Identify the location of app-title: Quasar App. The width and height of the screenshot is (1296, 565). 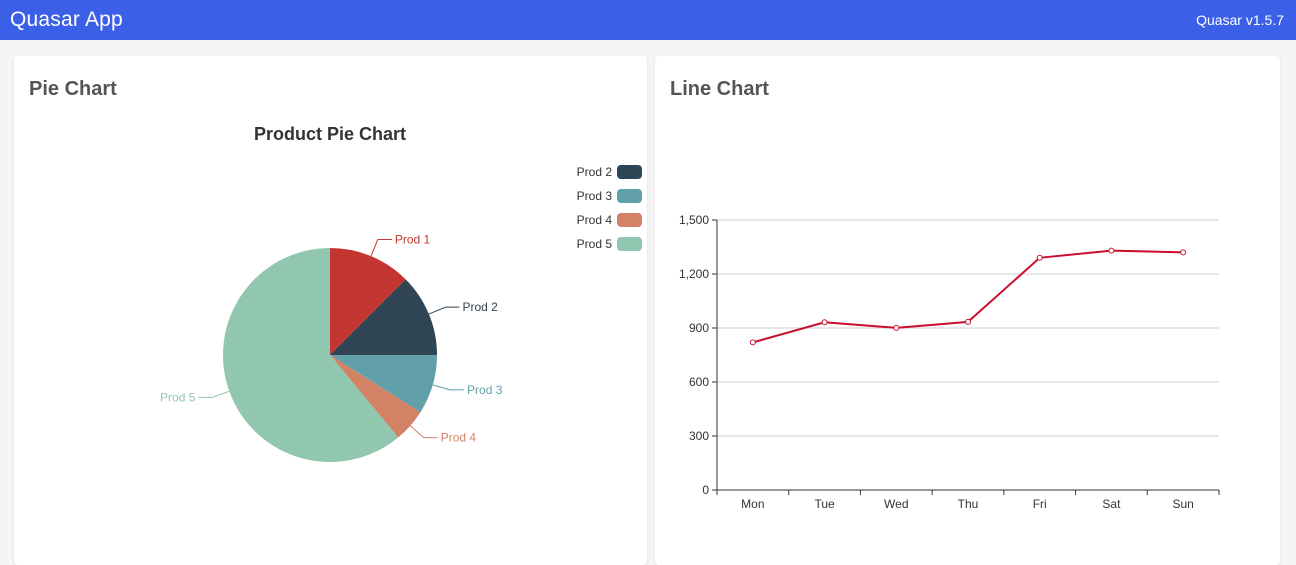
(66, 19).